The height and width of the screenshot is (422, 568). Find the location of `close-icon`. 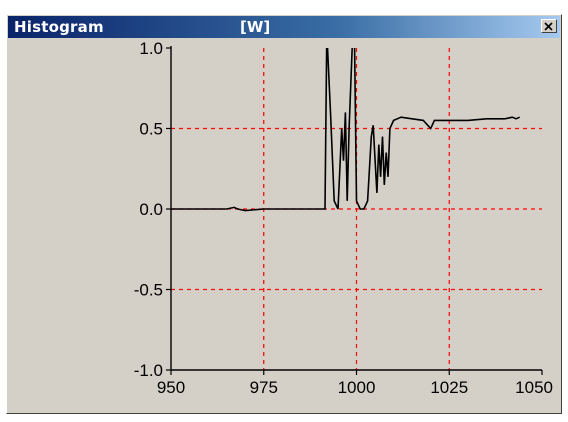

close-icon is located at coordinates (548, 26).